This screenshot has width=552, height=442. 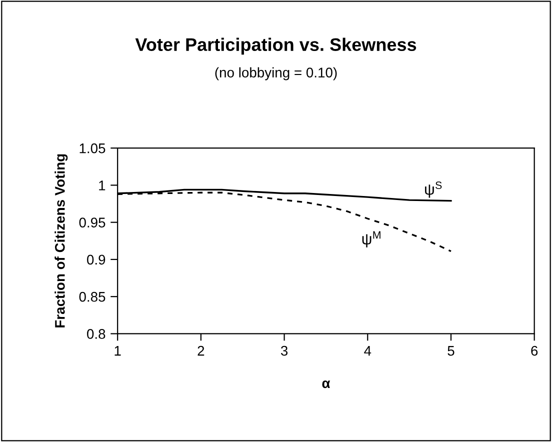 I want to click on x-axis-title: α, so click(x=326, y=384).